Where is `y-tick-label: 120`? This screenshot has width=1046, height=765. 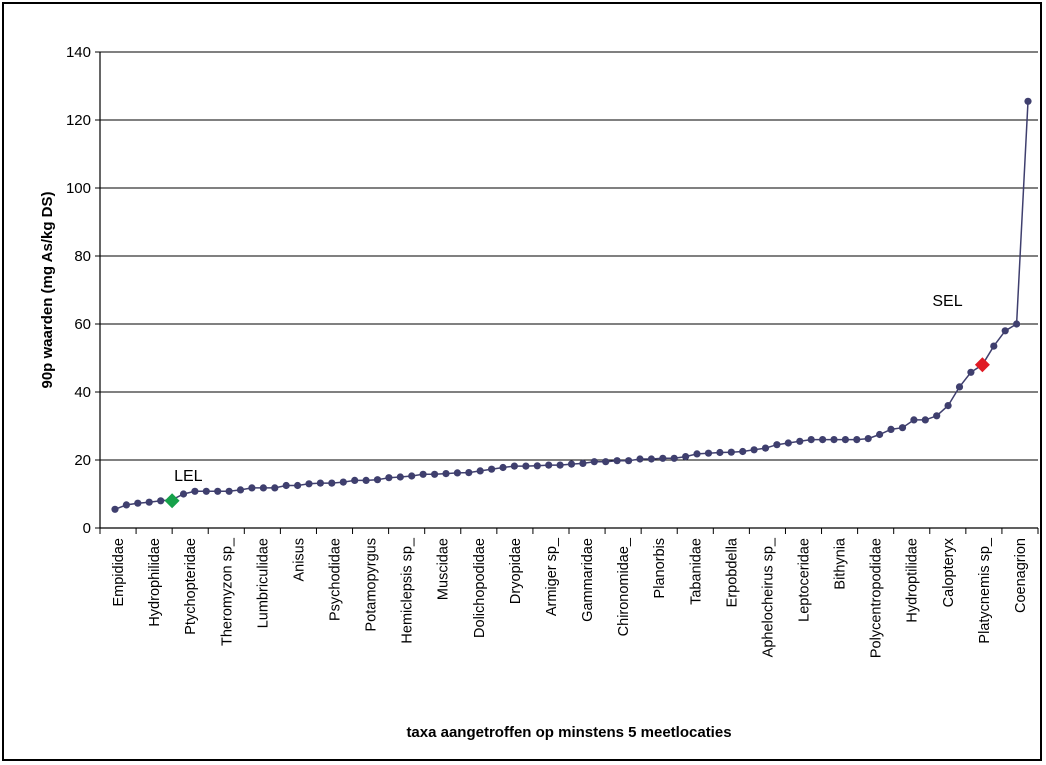
y-tick-label: 120 is located at coordinates (78, 120).